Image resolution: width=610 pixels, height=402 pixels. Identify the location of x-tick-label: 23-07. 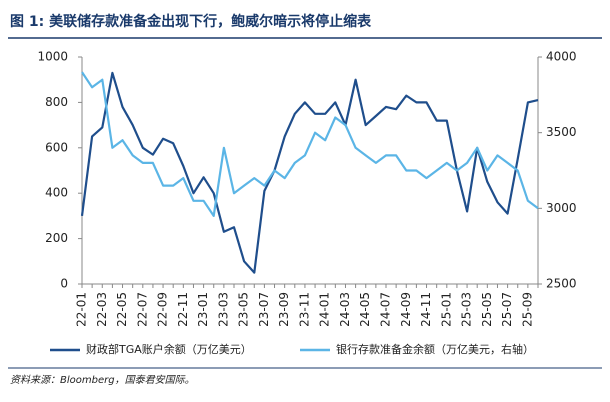
(264, 309).